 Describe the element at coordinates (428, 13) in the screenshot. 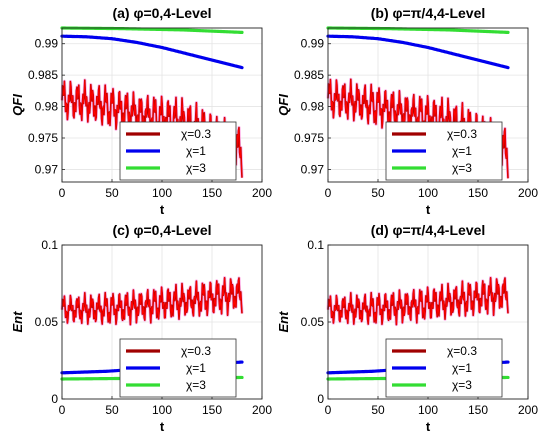

I see `chart-title: (b) φ=π/4,4-Level` at that location.